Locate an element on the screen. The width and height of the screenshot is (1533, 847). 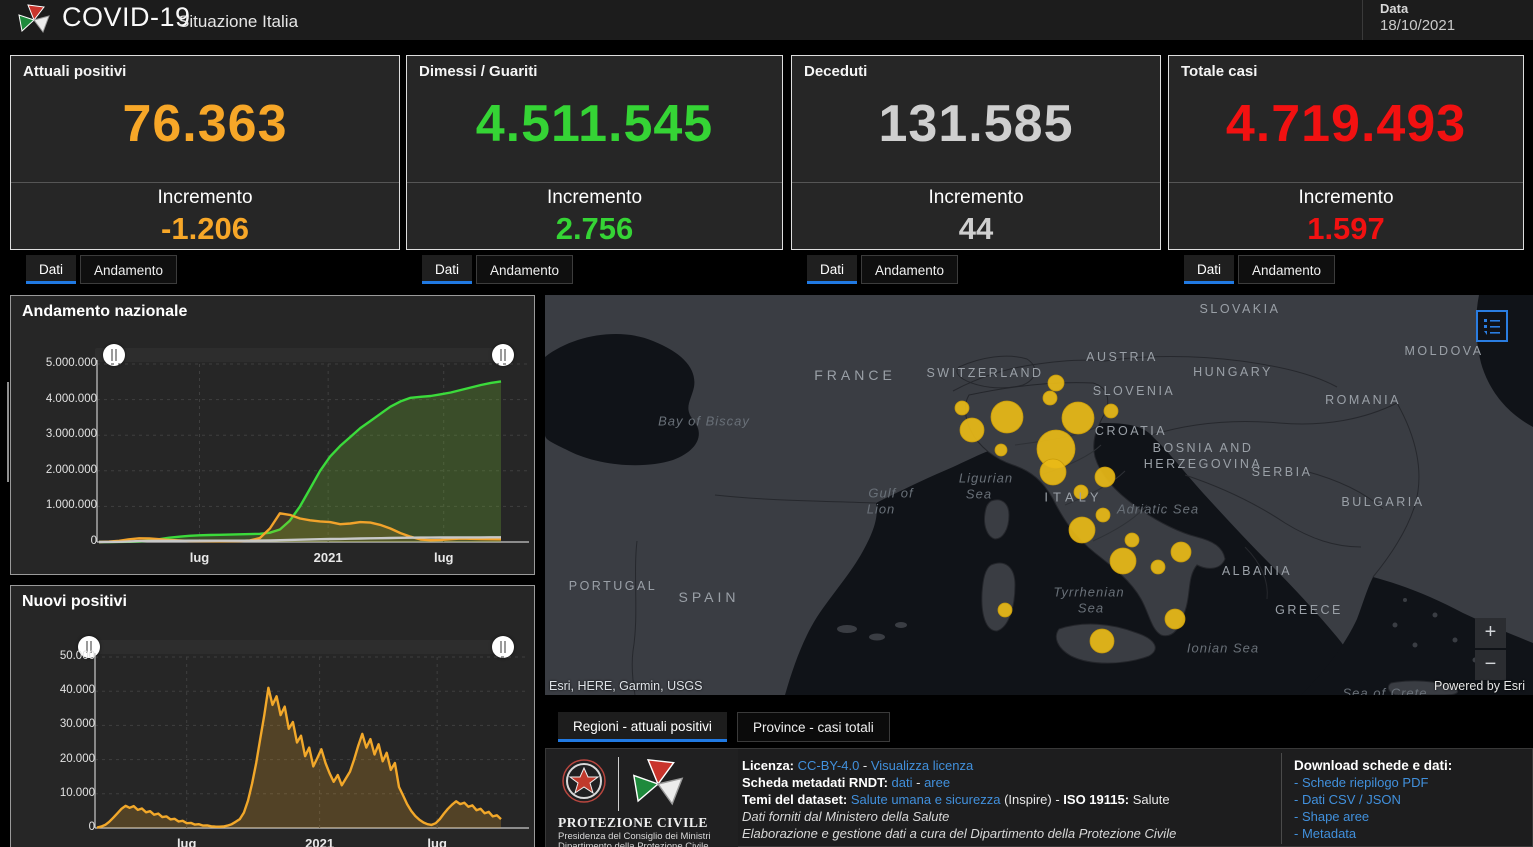
org-line2: Dipartimento della Protezione Civile is located at coordinates (633, 844).